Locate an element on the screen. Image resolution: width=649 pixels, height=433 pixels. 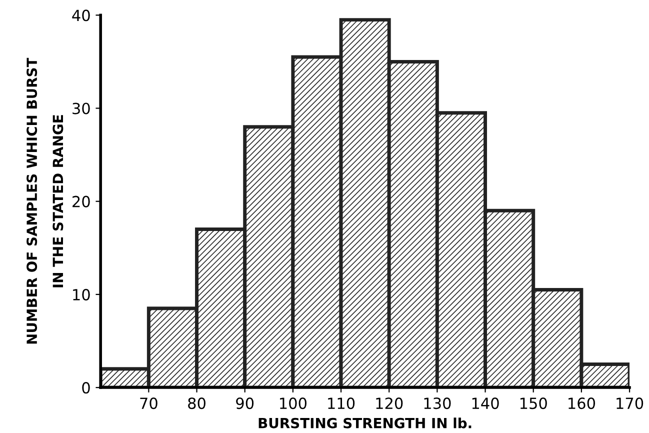
y-tick-label: 10 is located at coordinates (81, 294).